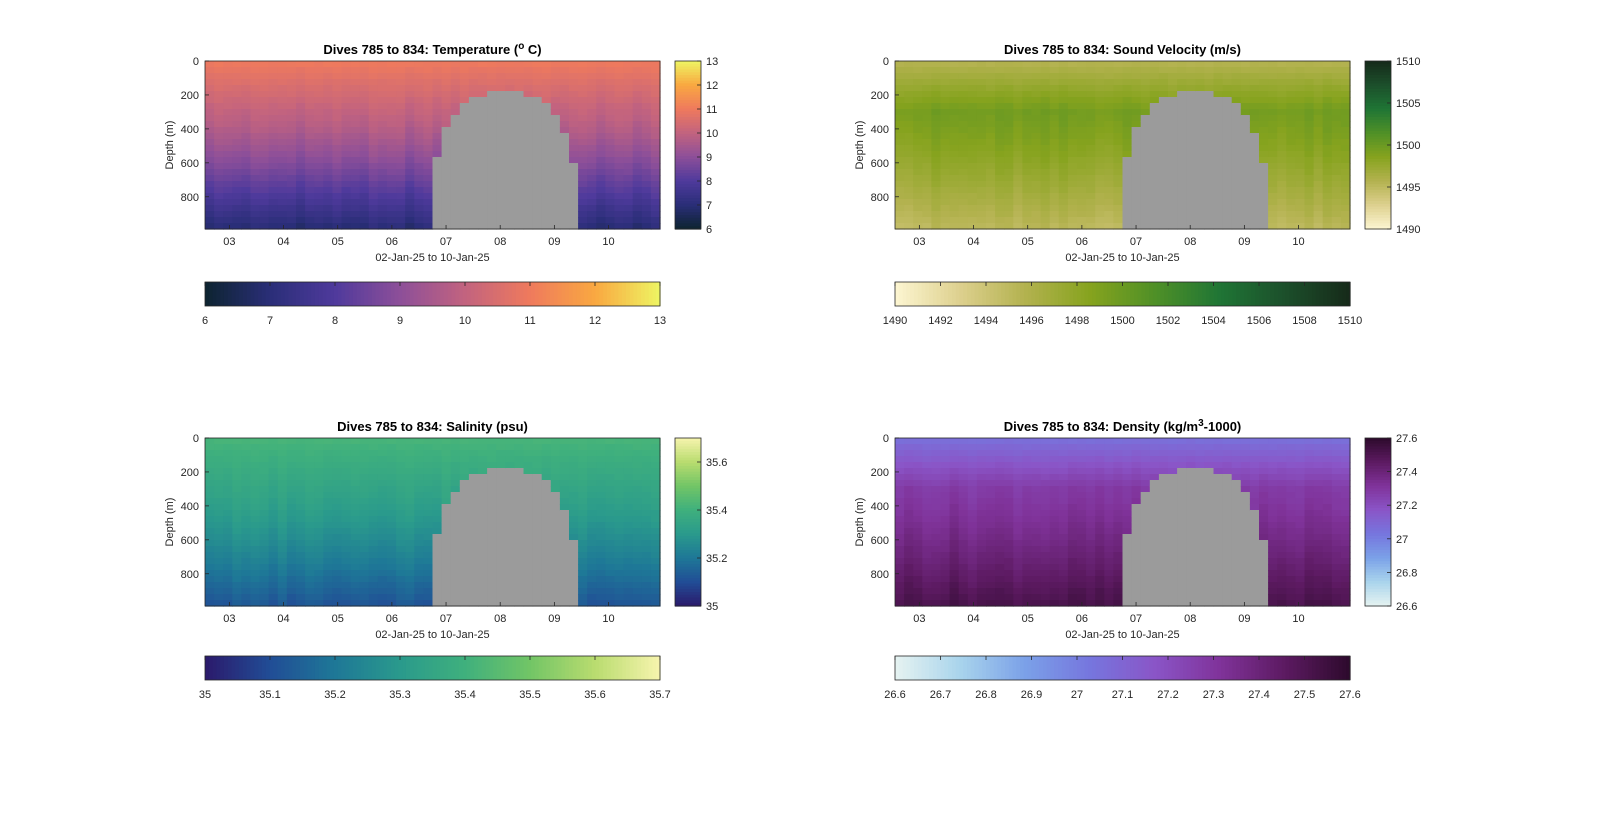  What do you see at coordinates (392, 619) in the screenshot?
I see `x-tick-label: 06` at bounding box center [392, 619].